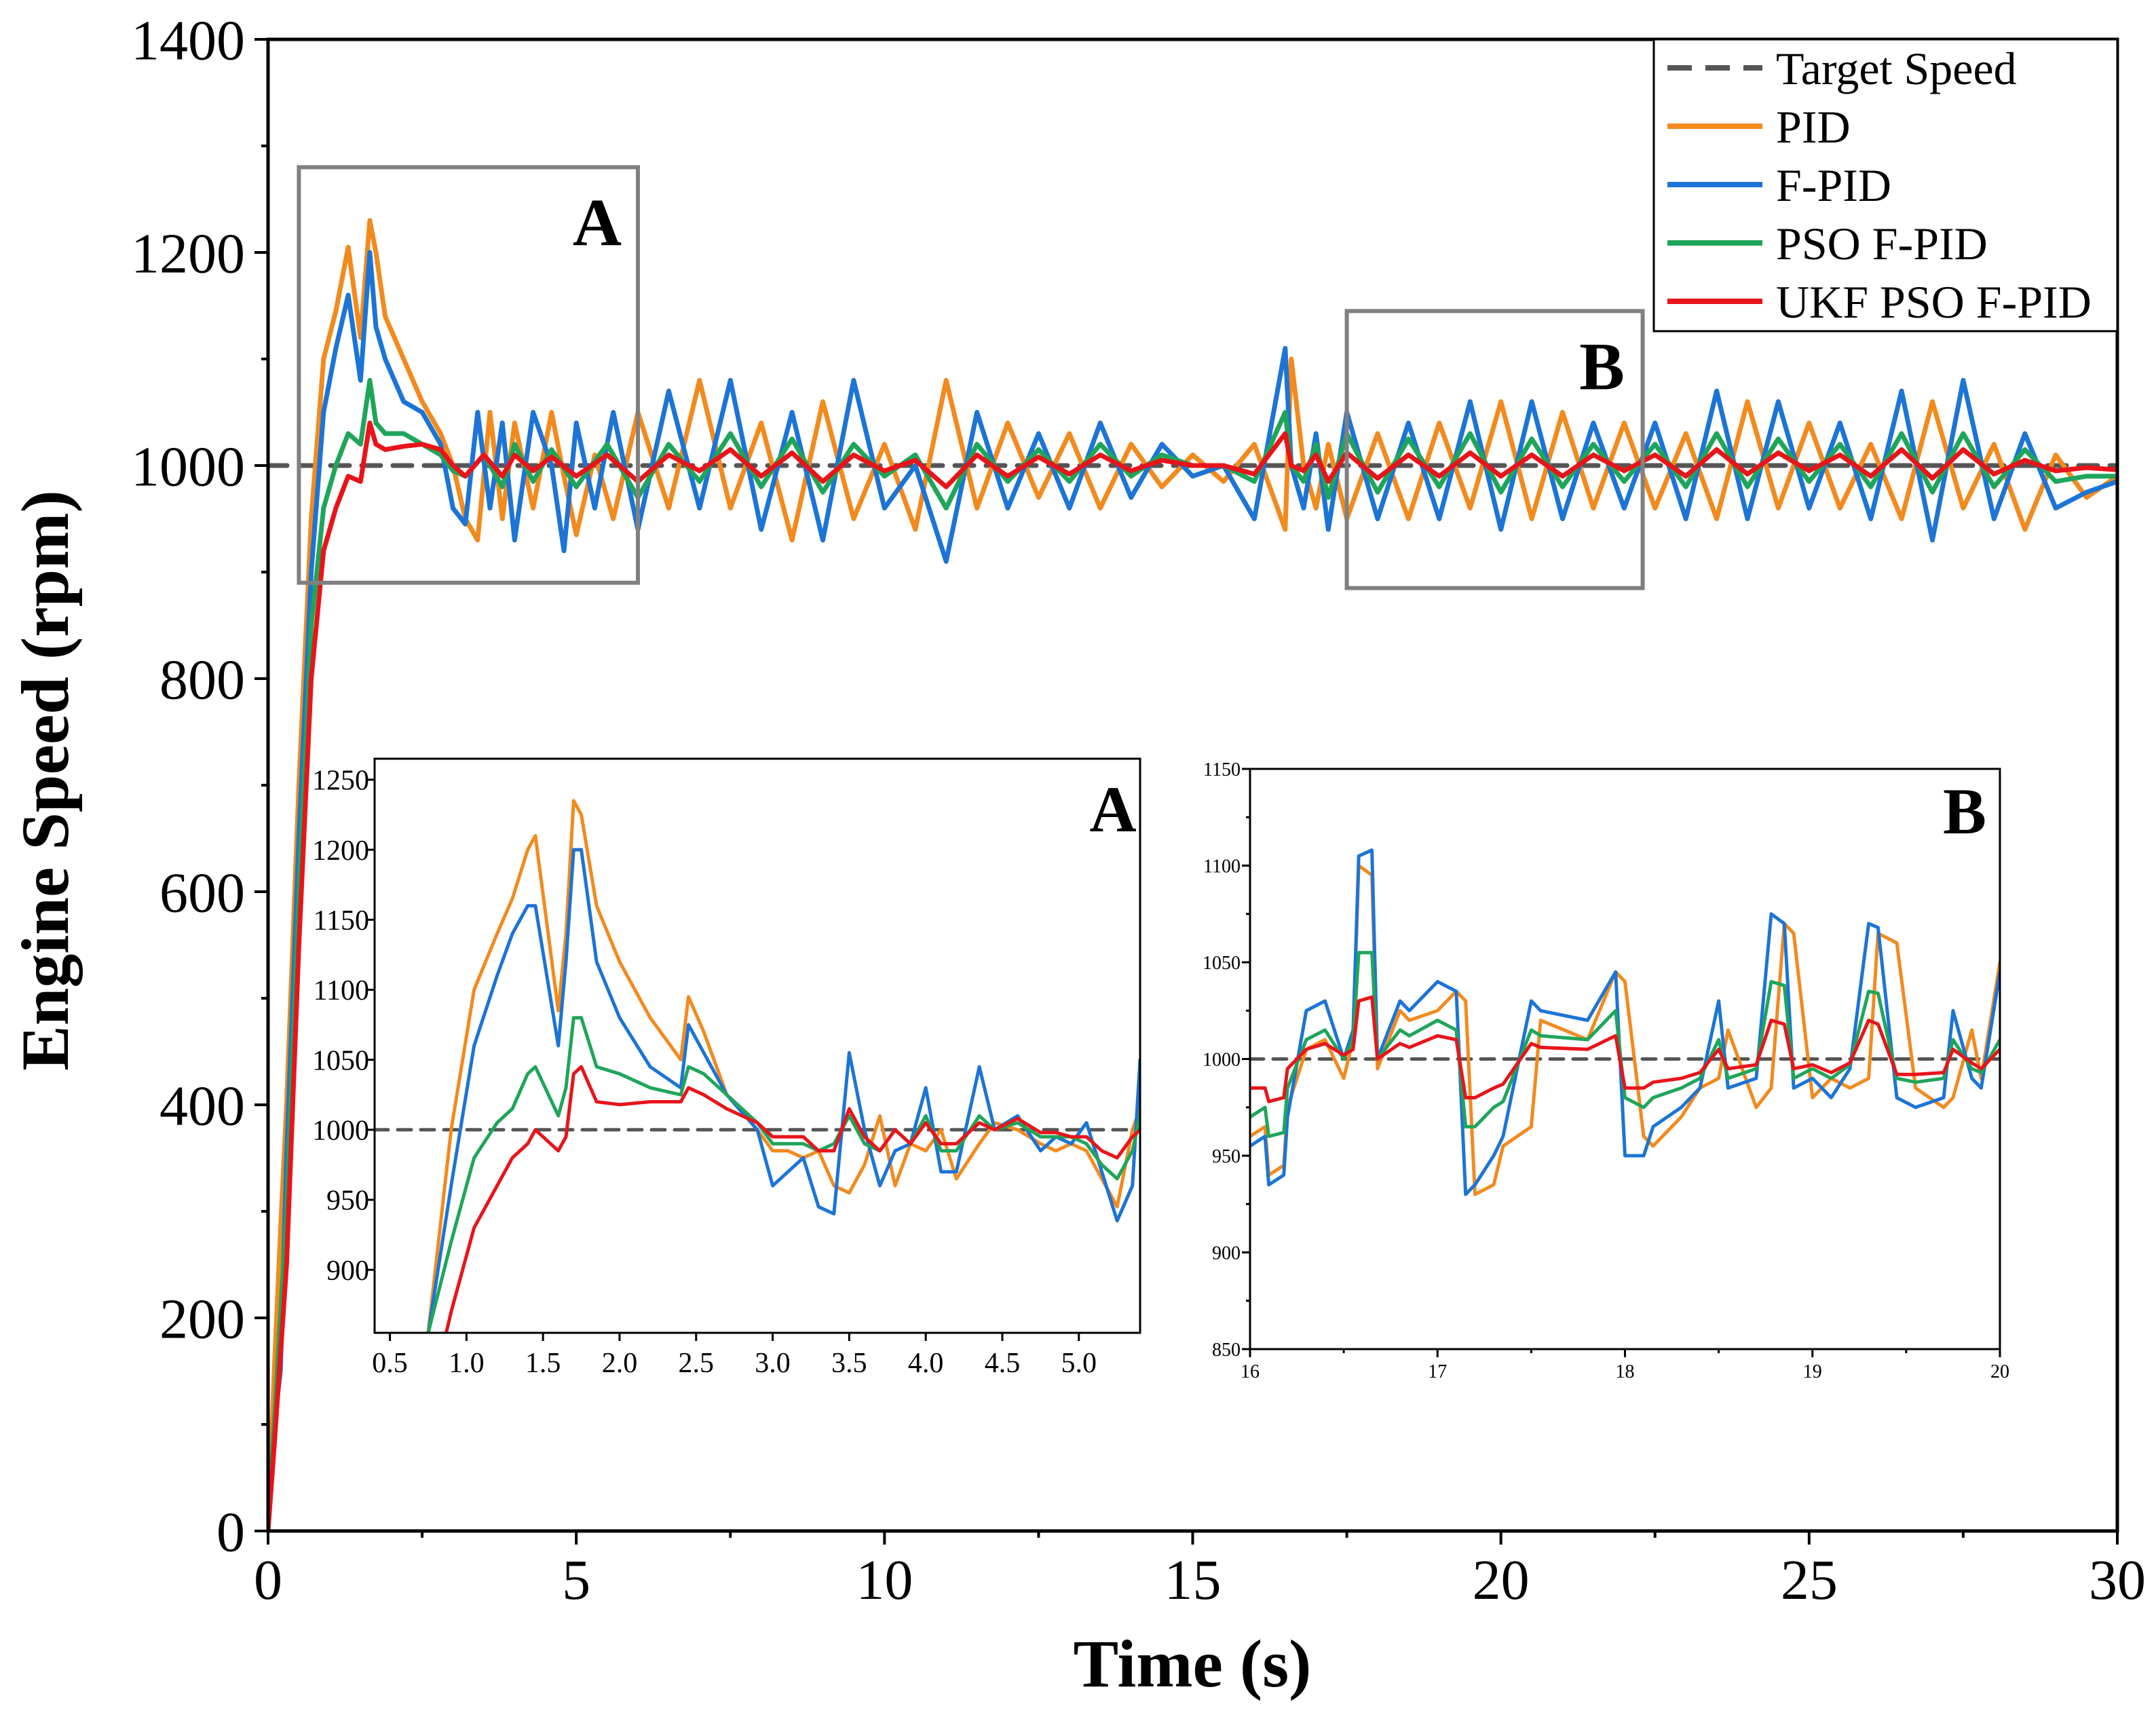 This screenshot has height=1721, width=2156. I want to click on inset-b-x-tick-label: 20, so click(2000, 1372).